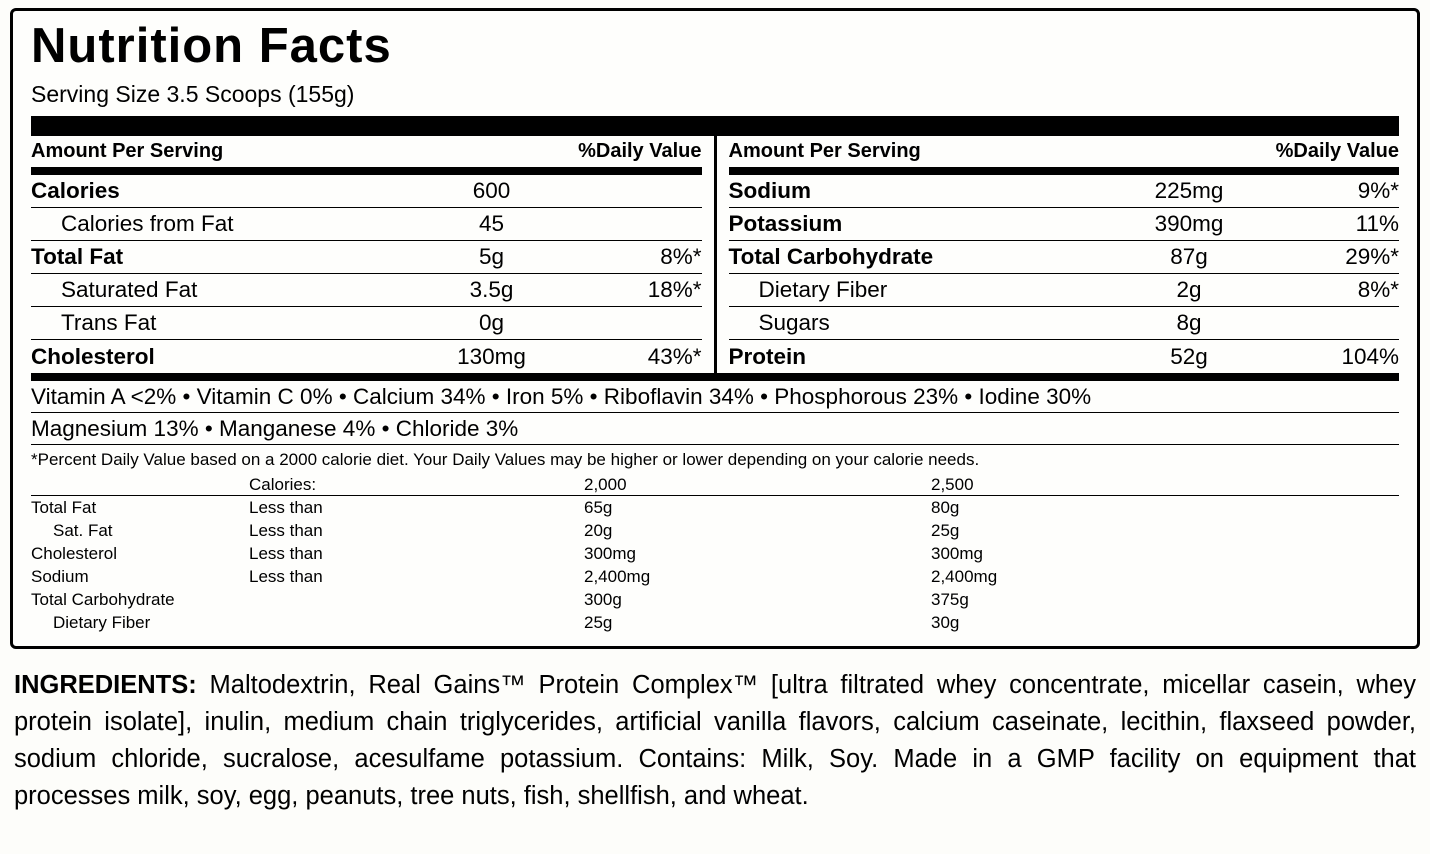 Image resolution: width=1430 pixels, height=854 pixels. Describe the element at coordinates (491, 356) in the screenshot. I see `nutrient-amount: 130mg` at that location.